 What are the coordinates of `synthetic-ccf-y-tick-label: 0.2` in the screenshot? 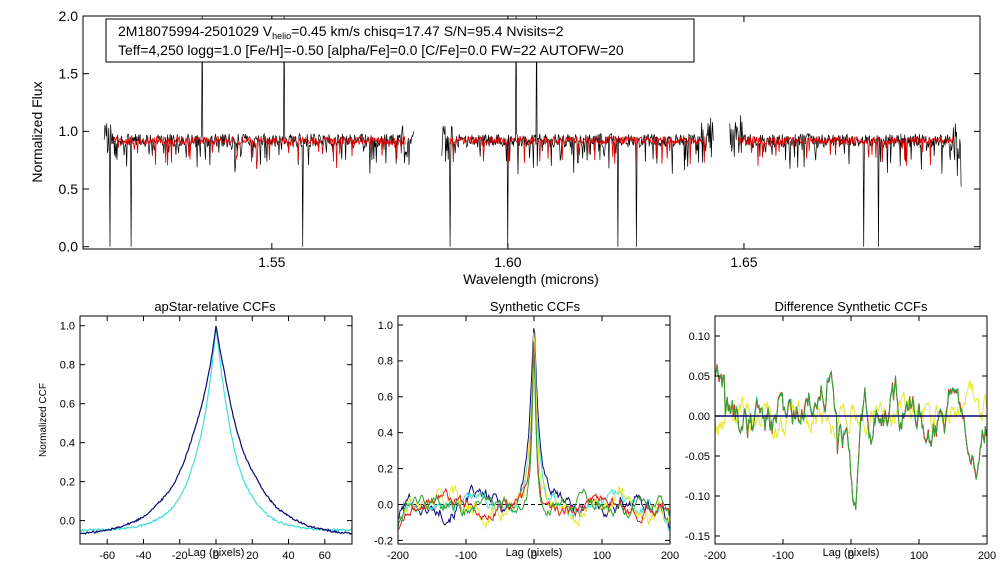 It's located at (385, 469).